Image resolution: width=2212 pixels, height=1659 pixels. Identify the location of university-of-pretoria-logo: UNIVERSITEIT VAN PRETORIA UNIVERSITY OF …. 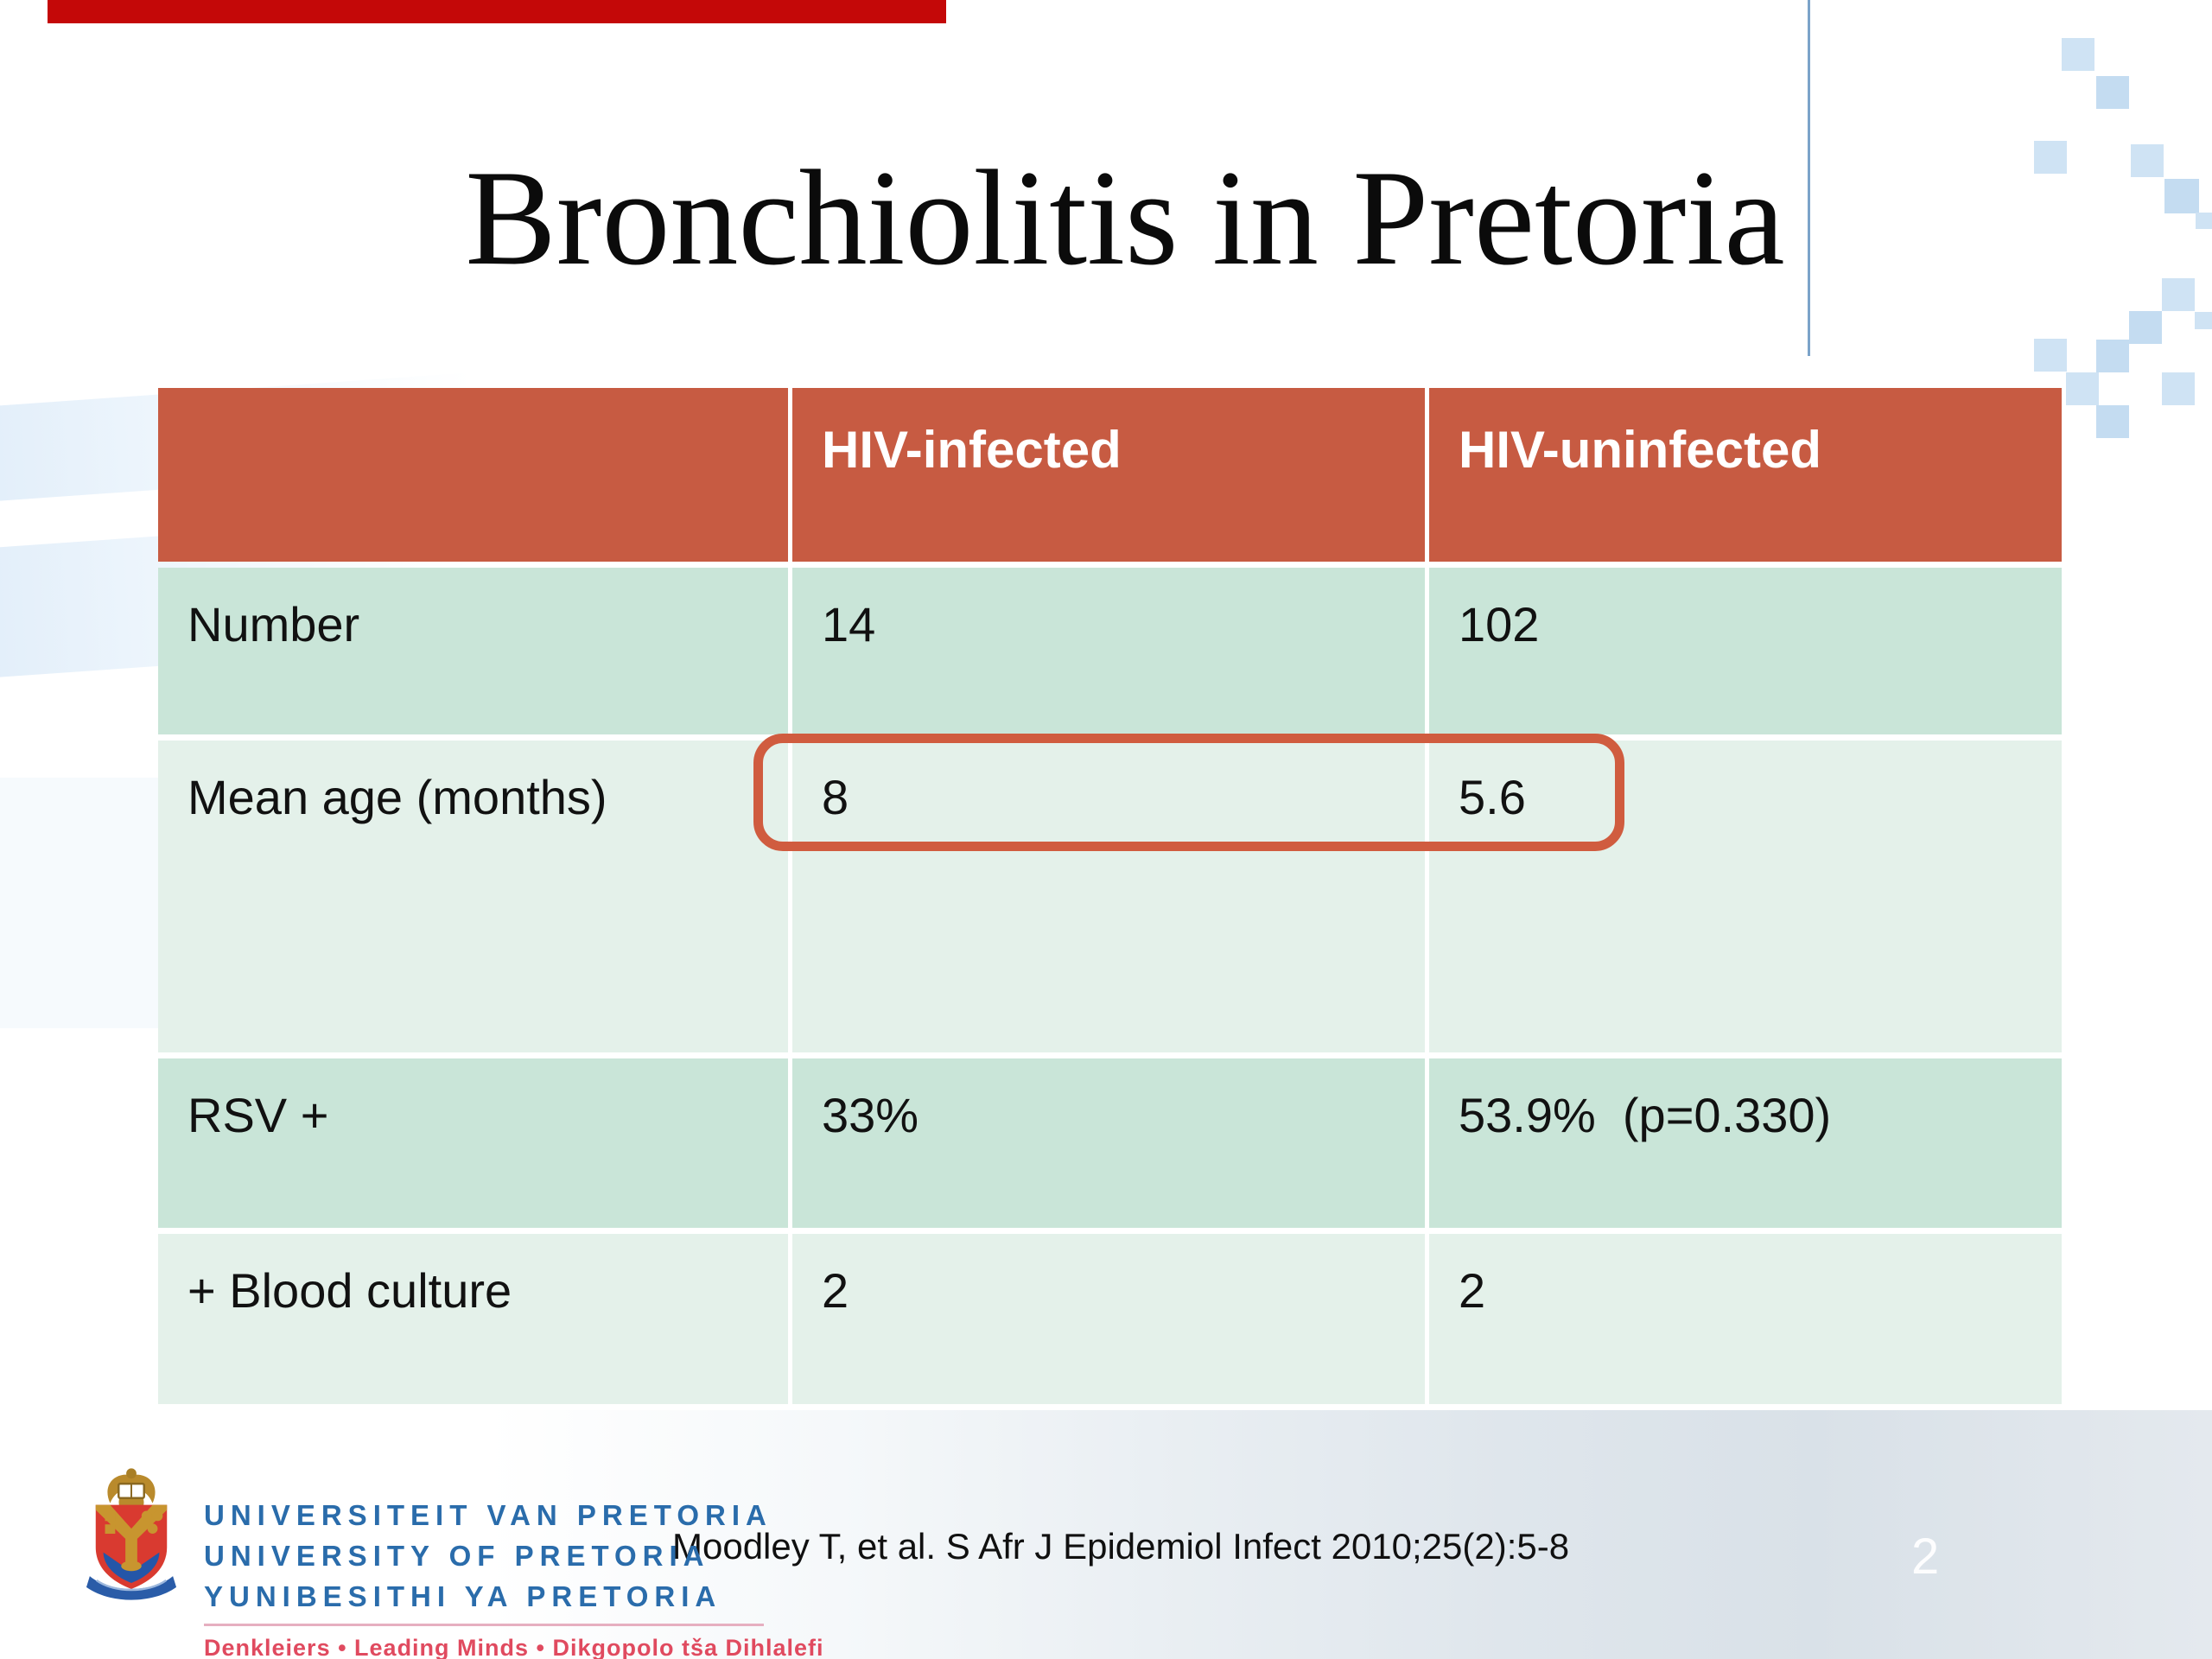
(454, 1563).